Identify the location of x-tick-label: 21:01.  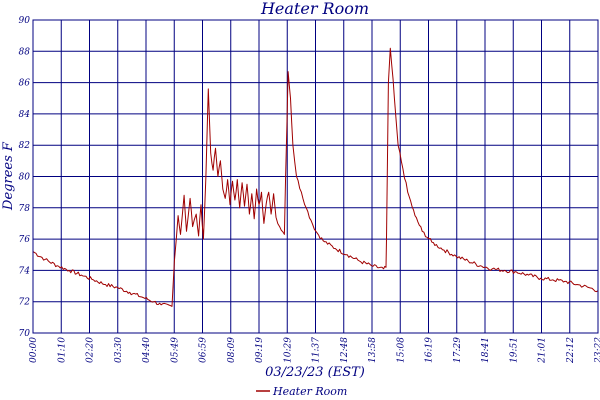
(543, 350).